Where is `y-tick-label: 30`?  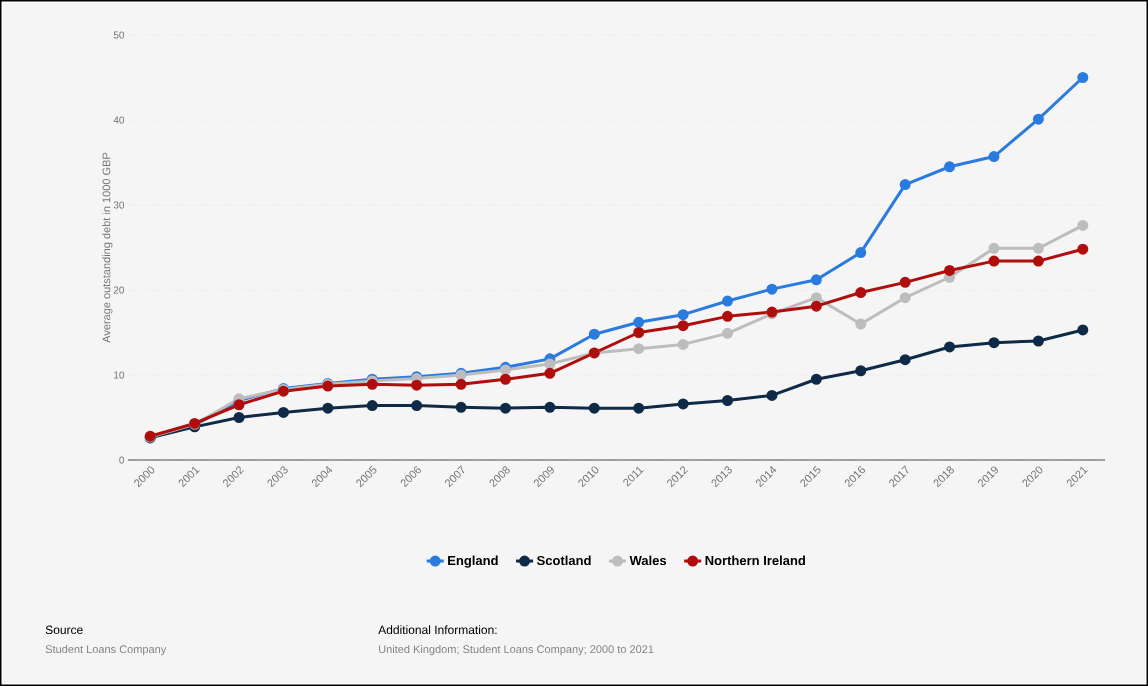
y-tick-label: 30 is located at coordinates (119, 205).